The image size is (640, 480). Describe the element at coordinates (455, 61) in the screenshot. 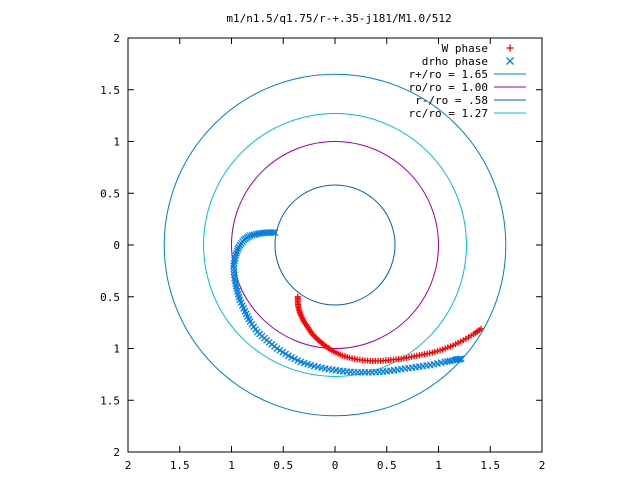

I see `legend-label: drho phase` at that location.